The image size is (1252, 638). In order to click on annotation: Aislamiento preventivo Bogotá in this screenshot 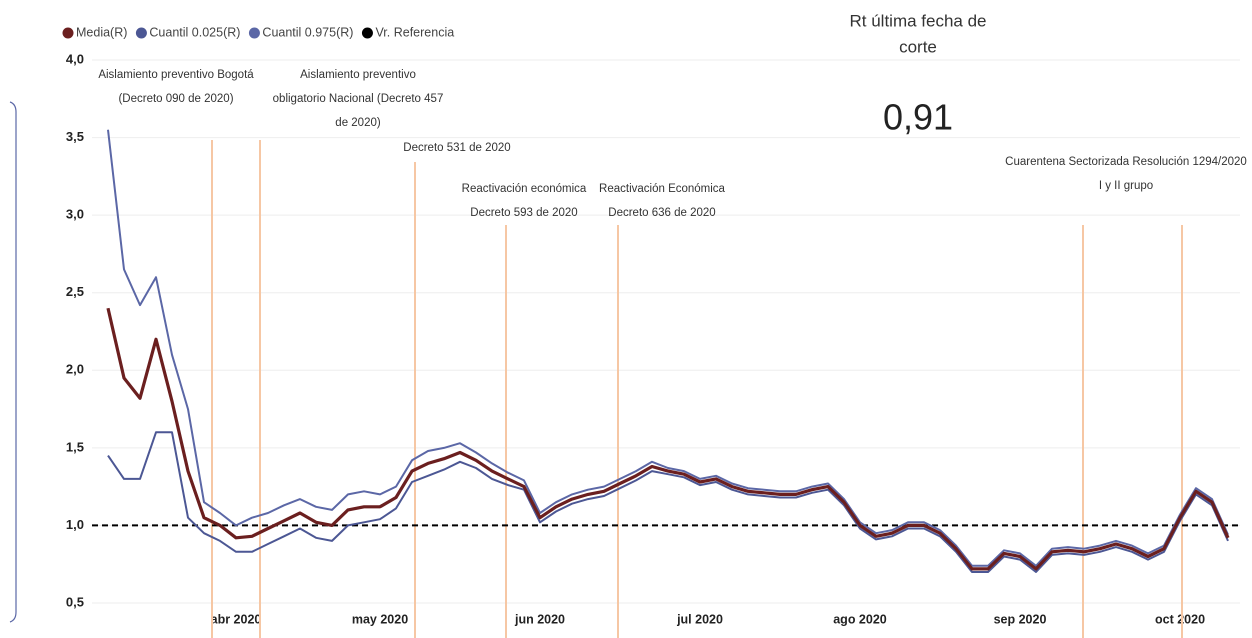, I will do `click(176, 75)`.